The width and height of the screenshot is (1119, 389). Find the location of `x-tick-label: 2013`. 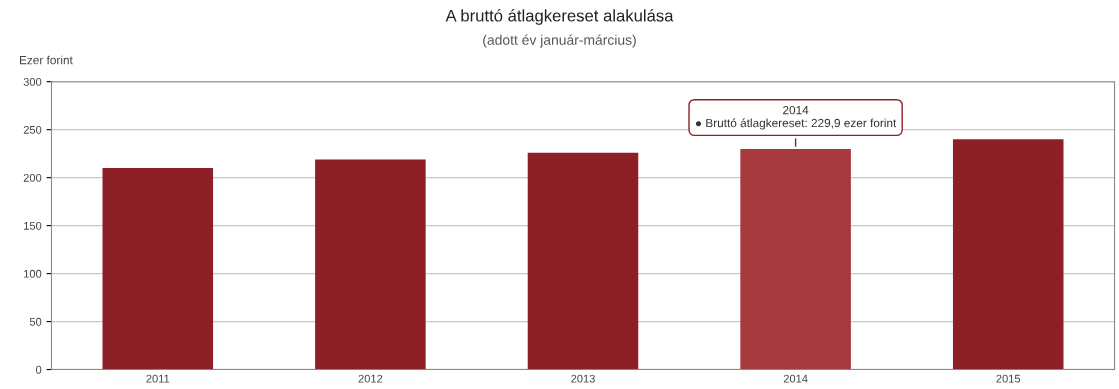

x-tick-label: 2013 is located at coordinates (583, 378).